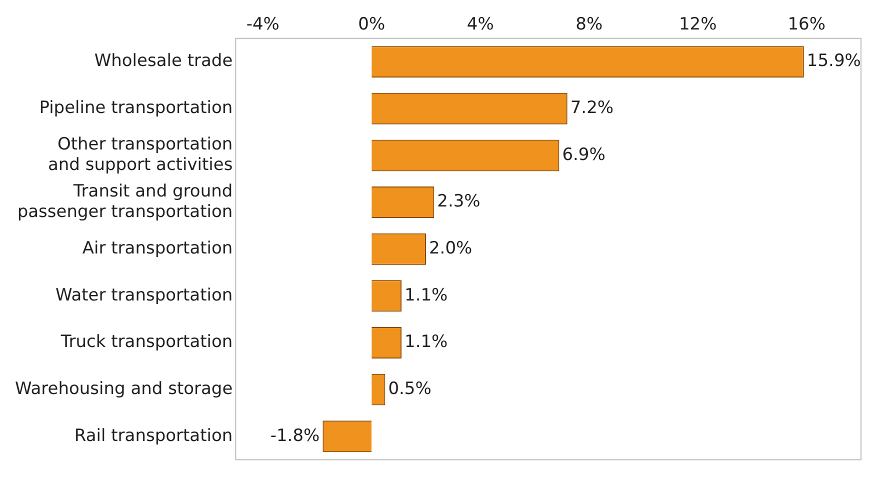 The width and height of the screenshot is (879, 481). I want to click on x-tick-label: 4%, so click(480, 24).